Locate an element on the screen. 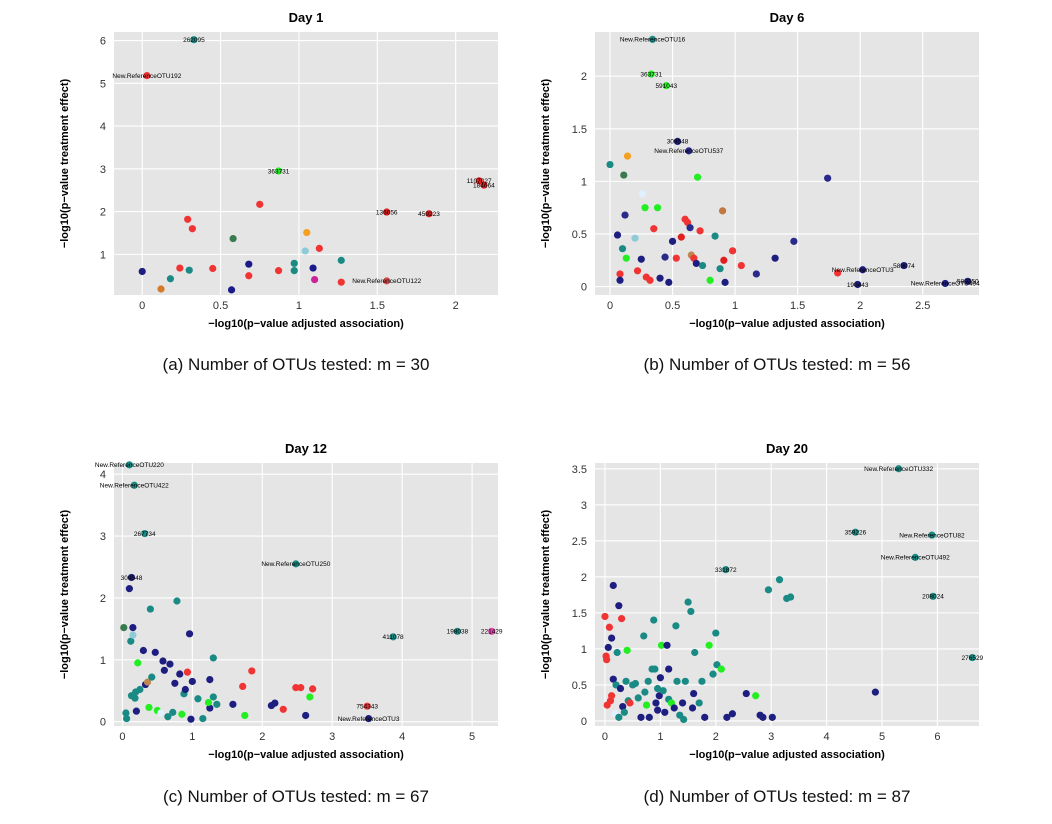 The height and width of the screenshot is (824, 1052). panel-caption: (a) Number of OTUs tested: m = 30 is located at coordinates (296, 364).